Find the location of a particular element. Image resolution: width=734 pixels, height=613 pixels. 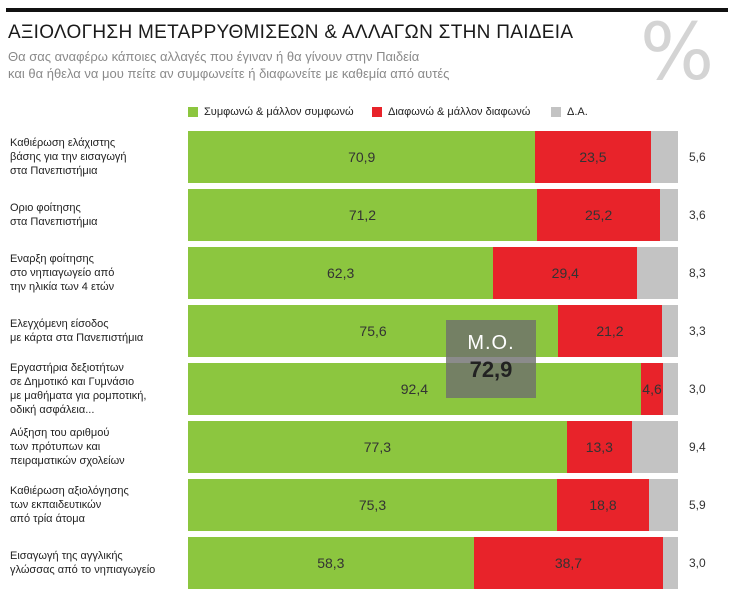

bar-segment-disagree: 4,6 is located at coordinates (652, 389).